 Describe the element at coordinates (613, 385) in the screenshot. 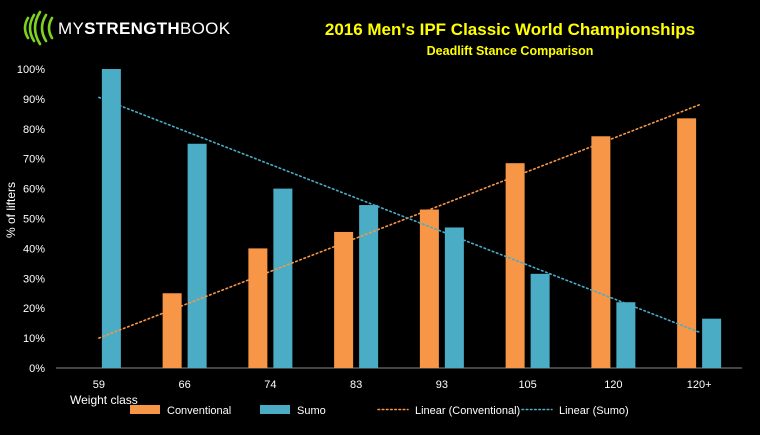

I see `x-tick-label: 120` at that location.